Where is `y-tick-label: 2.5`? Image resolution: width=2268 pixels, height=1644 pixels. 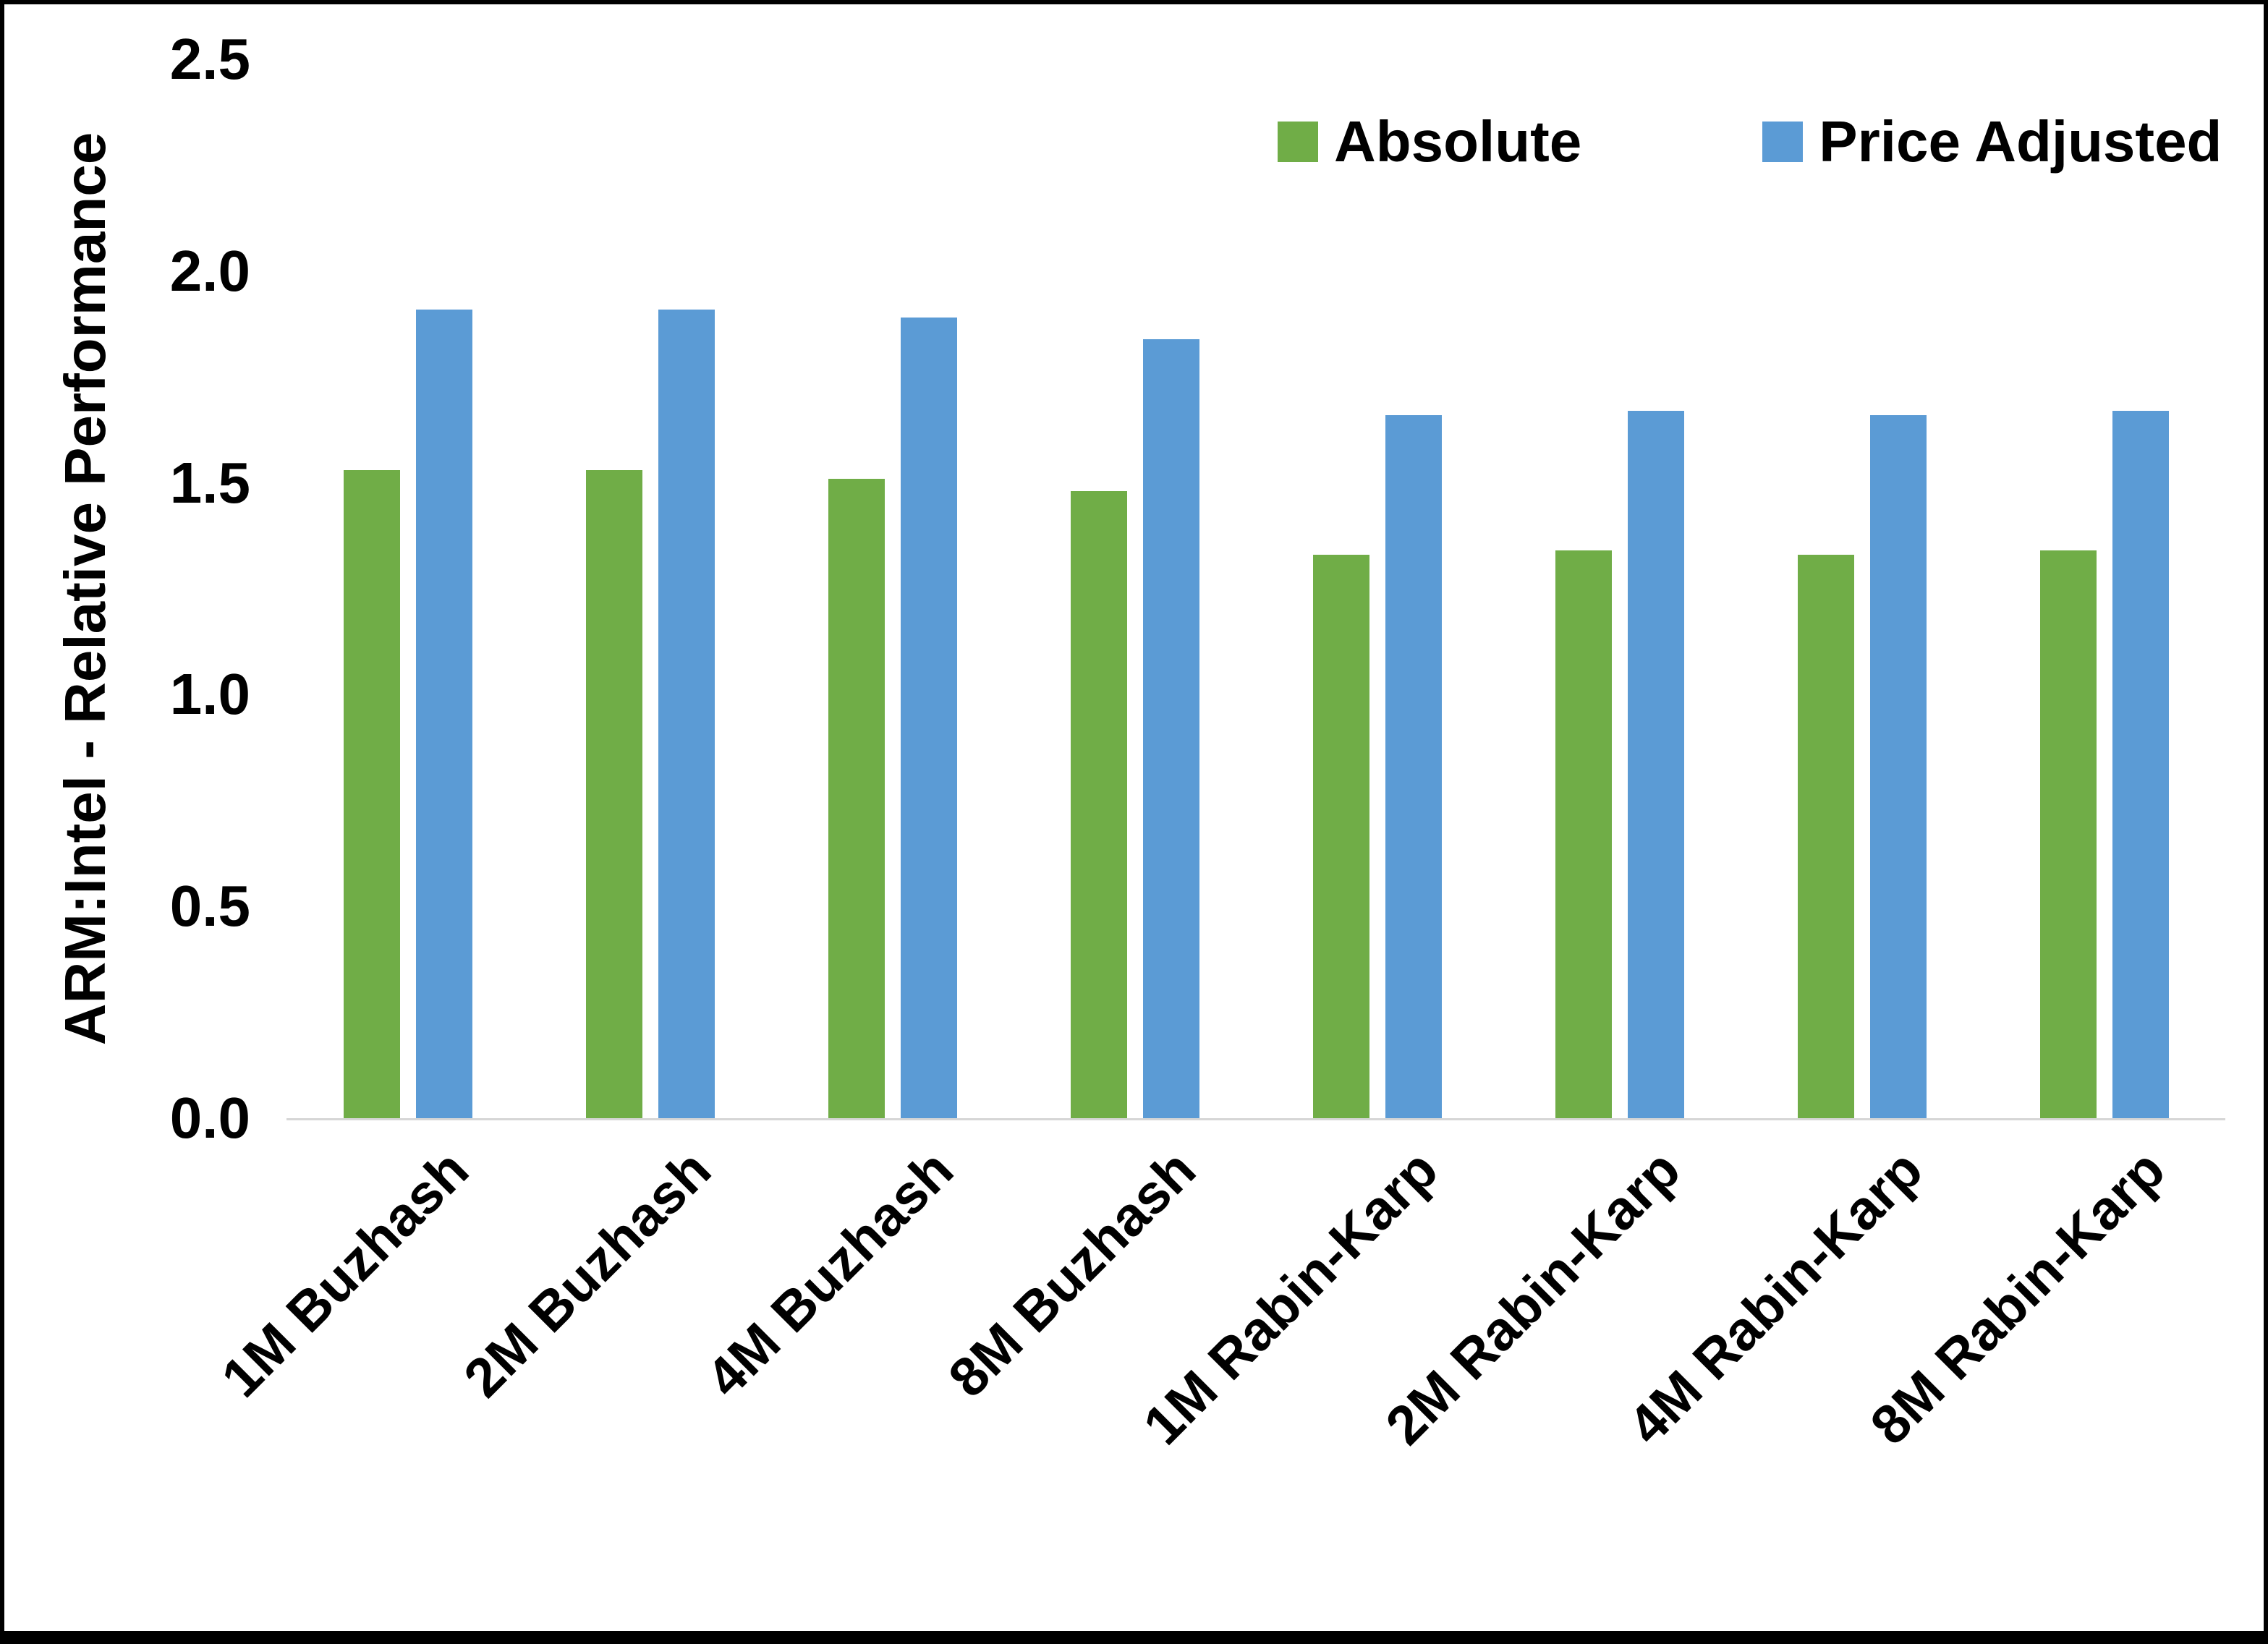
y-tick-label: 2.5 is located at coordinates (209, 59).